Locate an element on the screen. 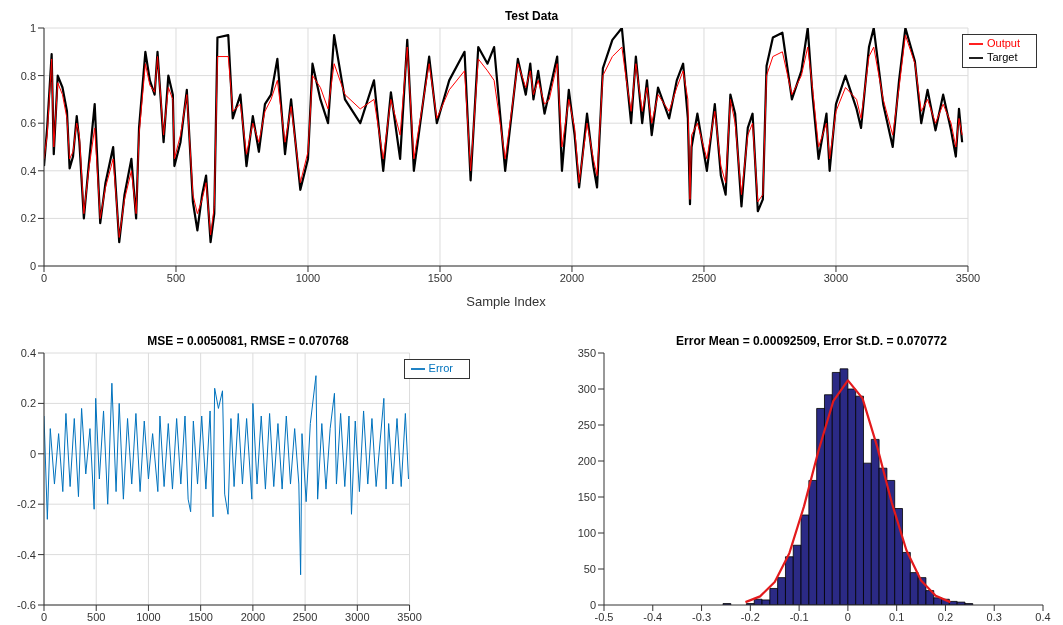 The width and height of the screenshot is (1063, 625). y-tick-label: 250 is located at coordinates (586, 424).